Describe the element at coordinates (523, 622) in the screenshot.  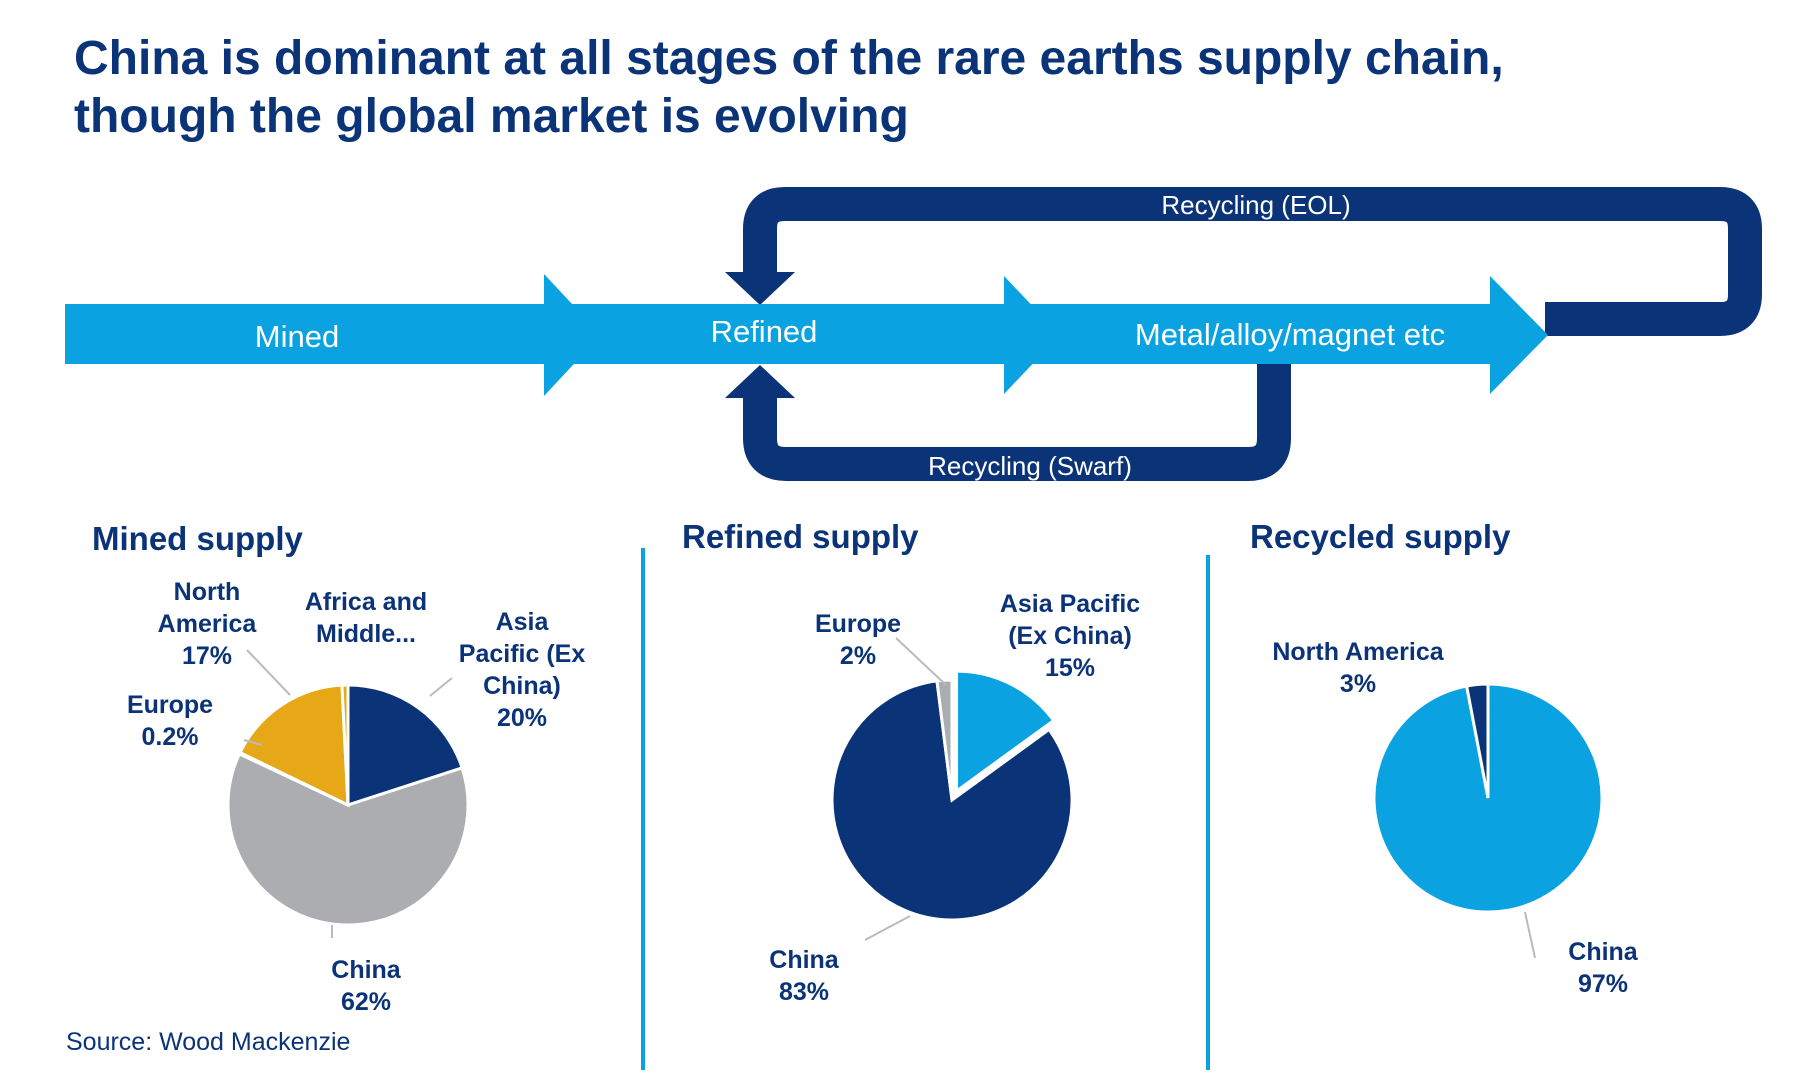
I see `pie-category-label: Asia` at that location.